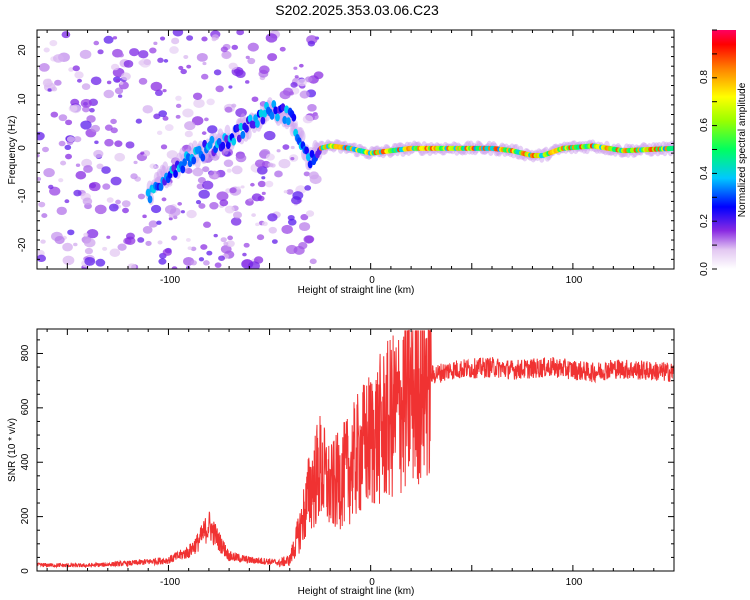 The width and height of the screenshot is (750, 600). I want to click on snr-x-tick: -100, so click(170, 582).